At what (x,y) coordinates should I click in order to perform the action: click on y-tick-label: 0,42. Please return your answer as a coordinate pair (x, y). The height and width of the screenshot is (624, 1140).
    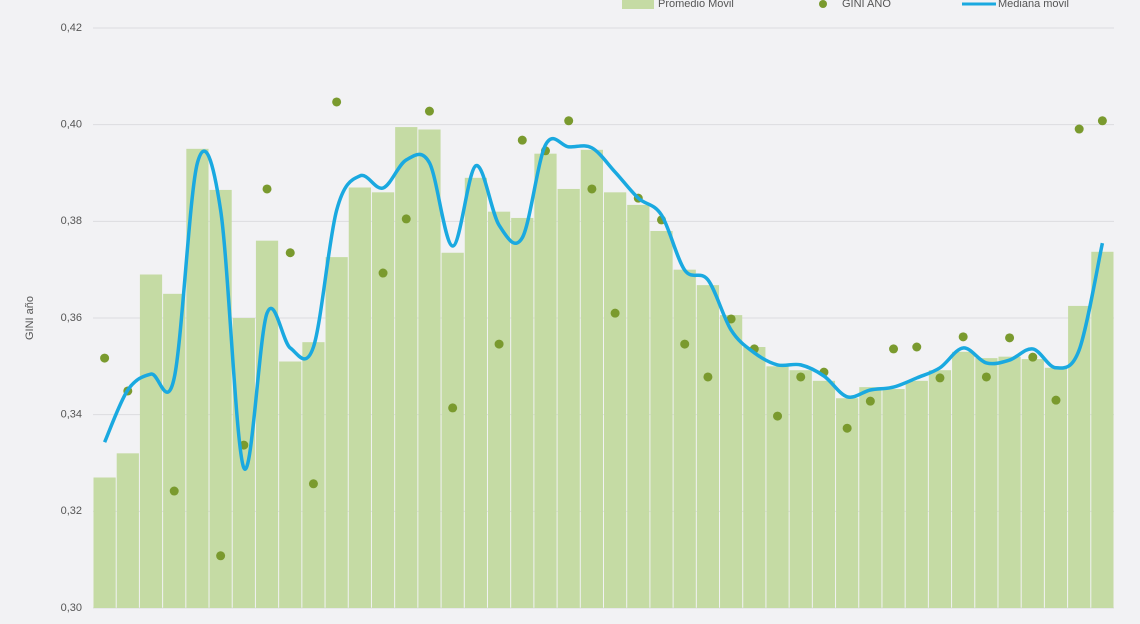
    Looking at the image, I should click on (71, 28).